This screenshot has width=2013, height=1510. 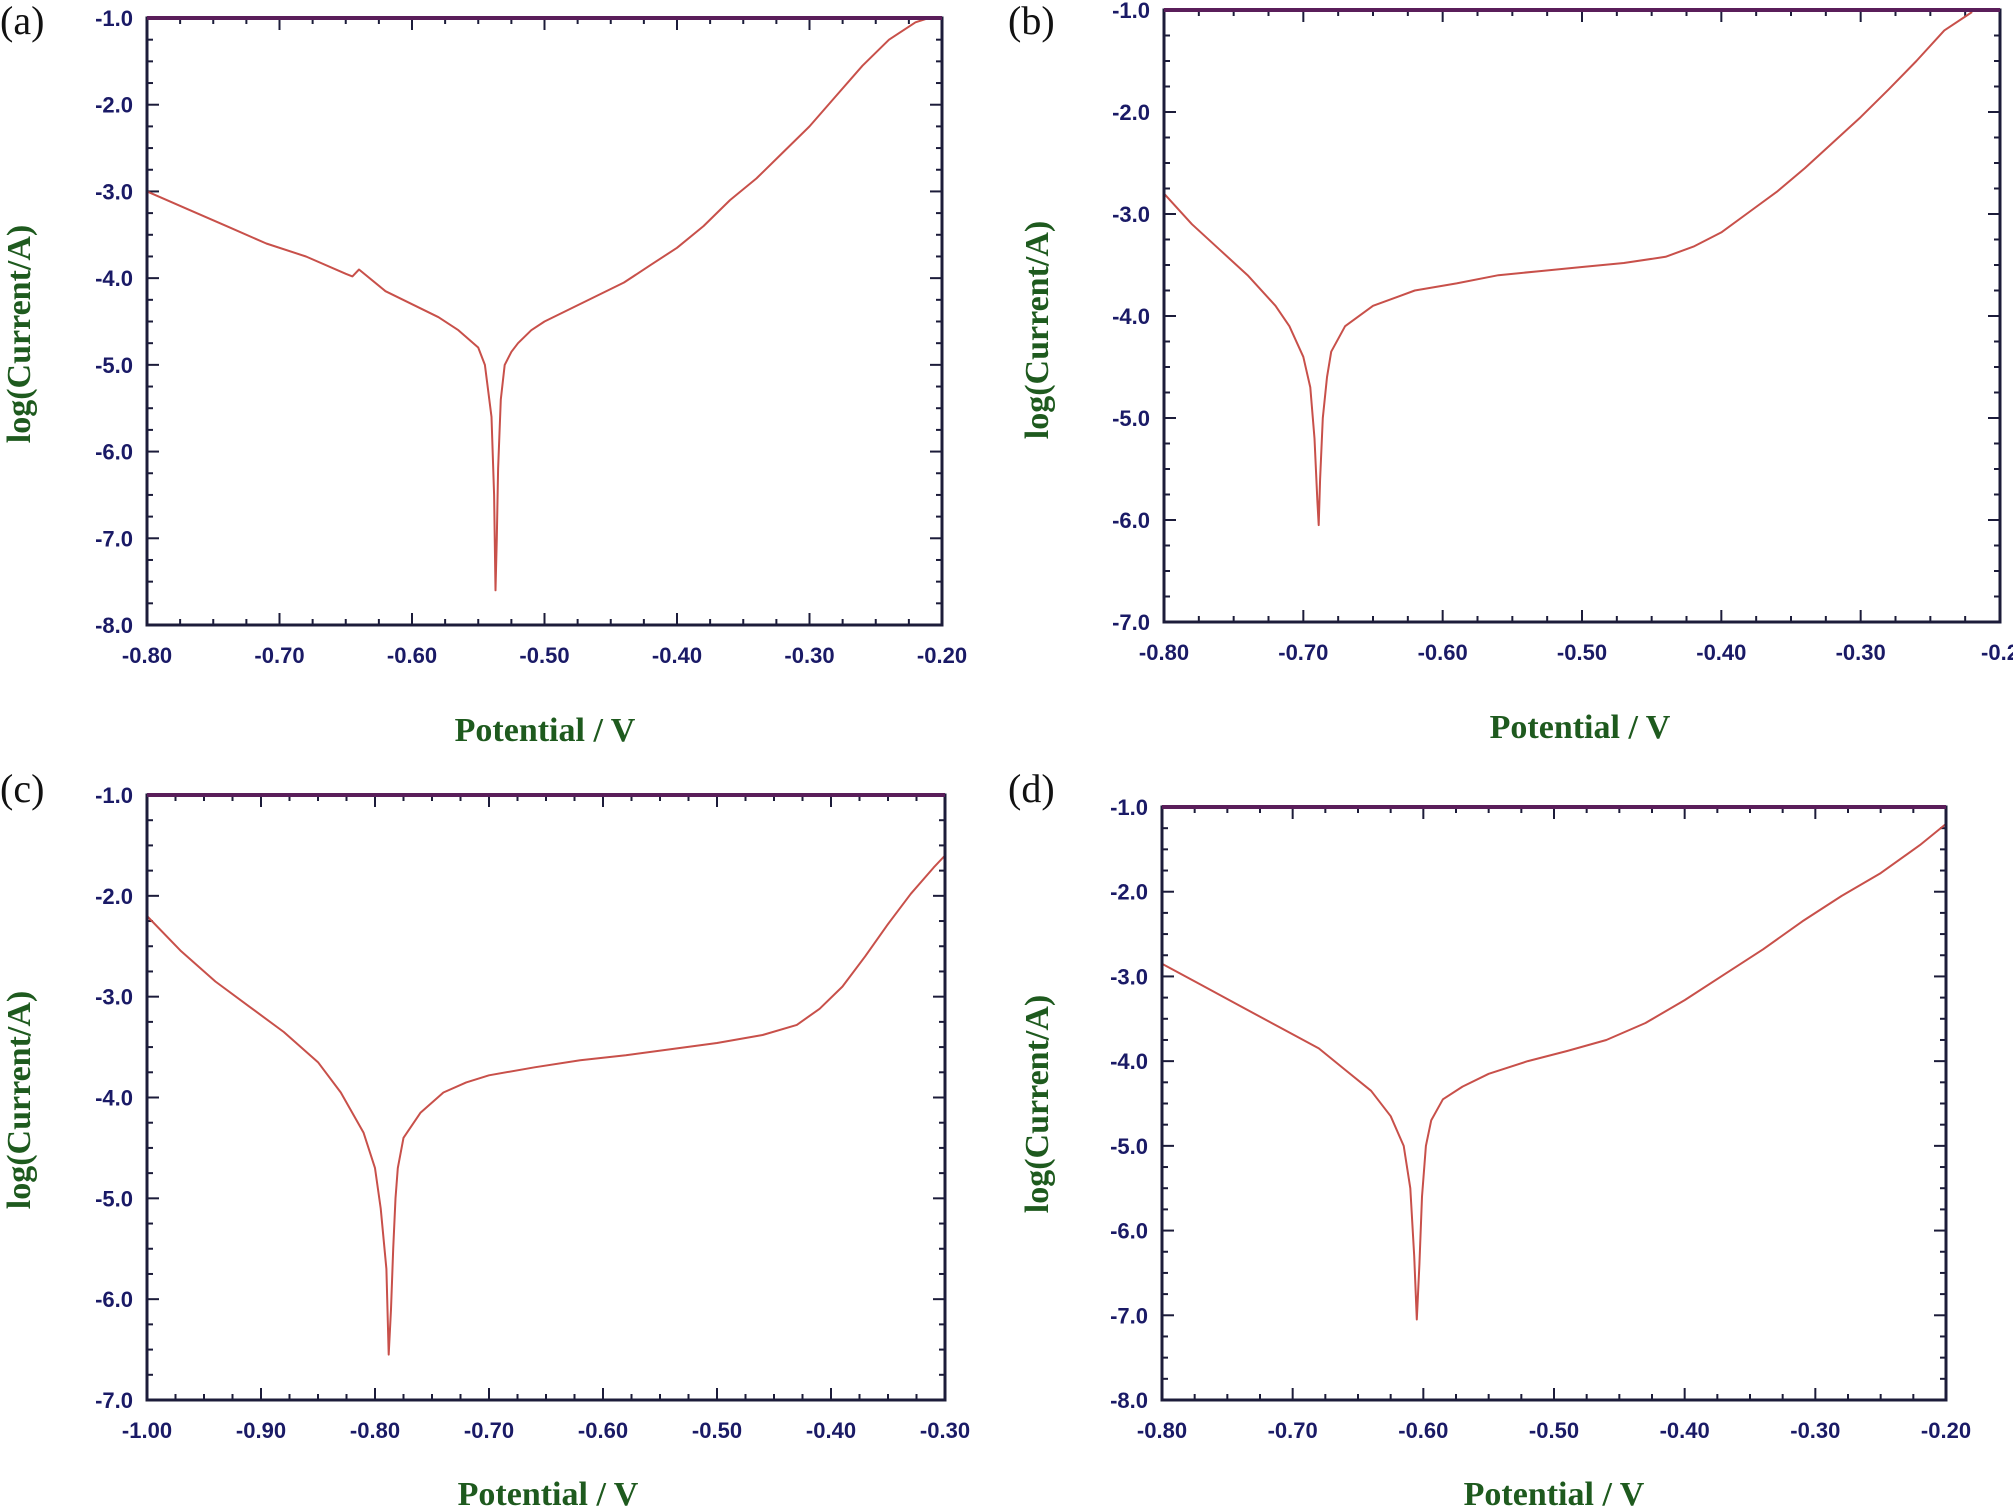 What do you see at coordinates (114, 1198) in the screenshot?
I see `y-tick-label-c-4: -5.0` at bounding box center [114, 1198].